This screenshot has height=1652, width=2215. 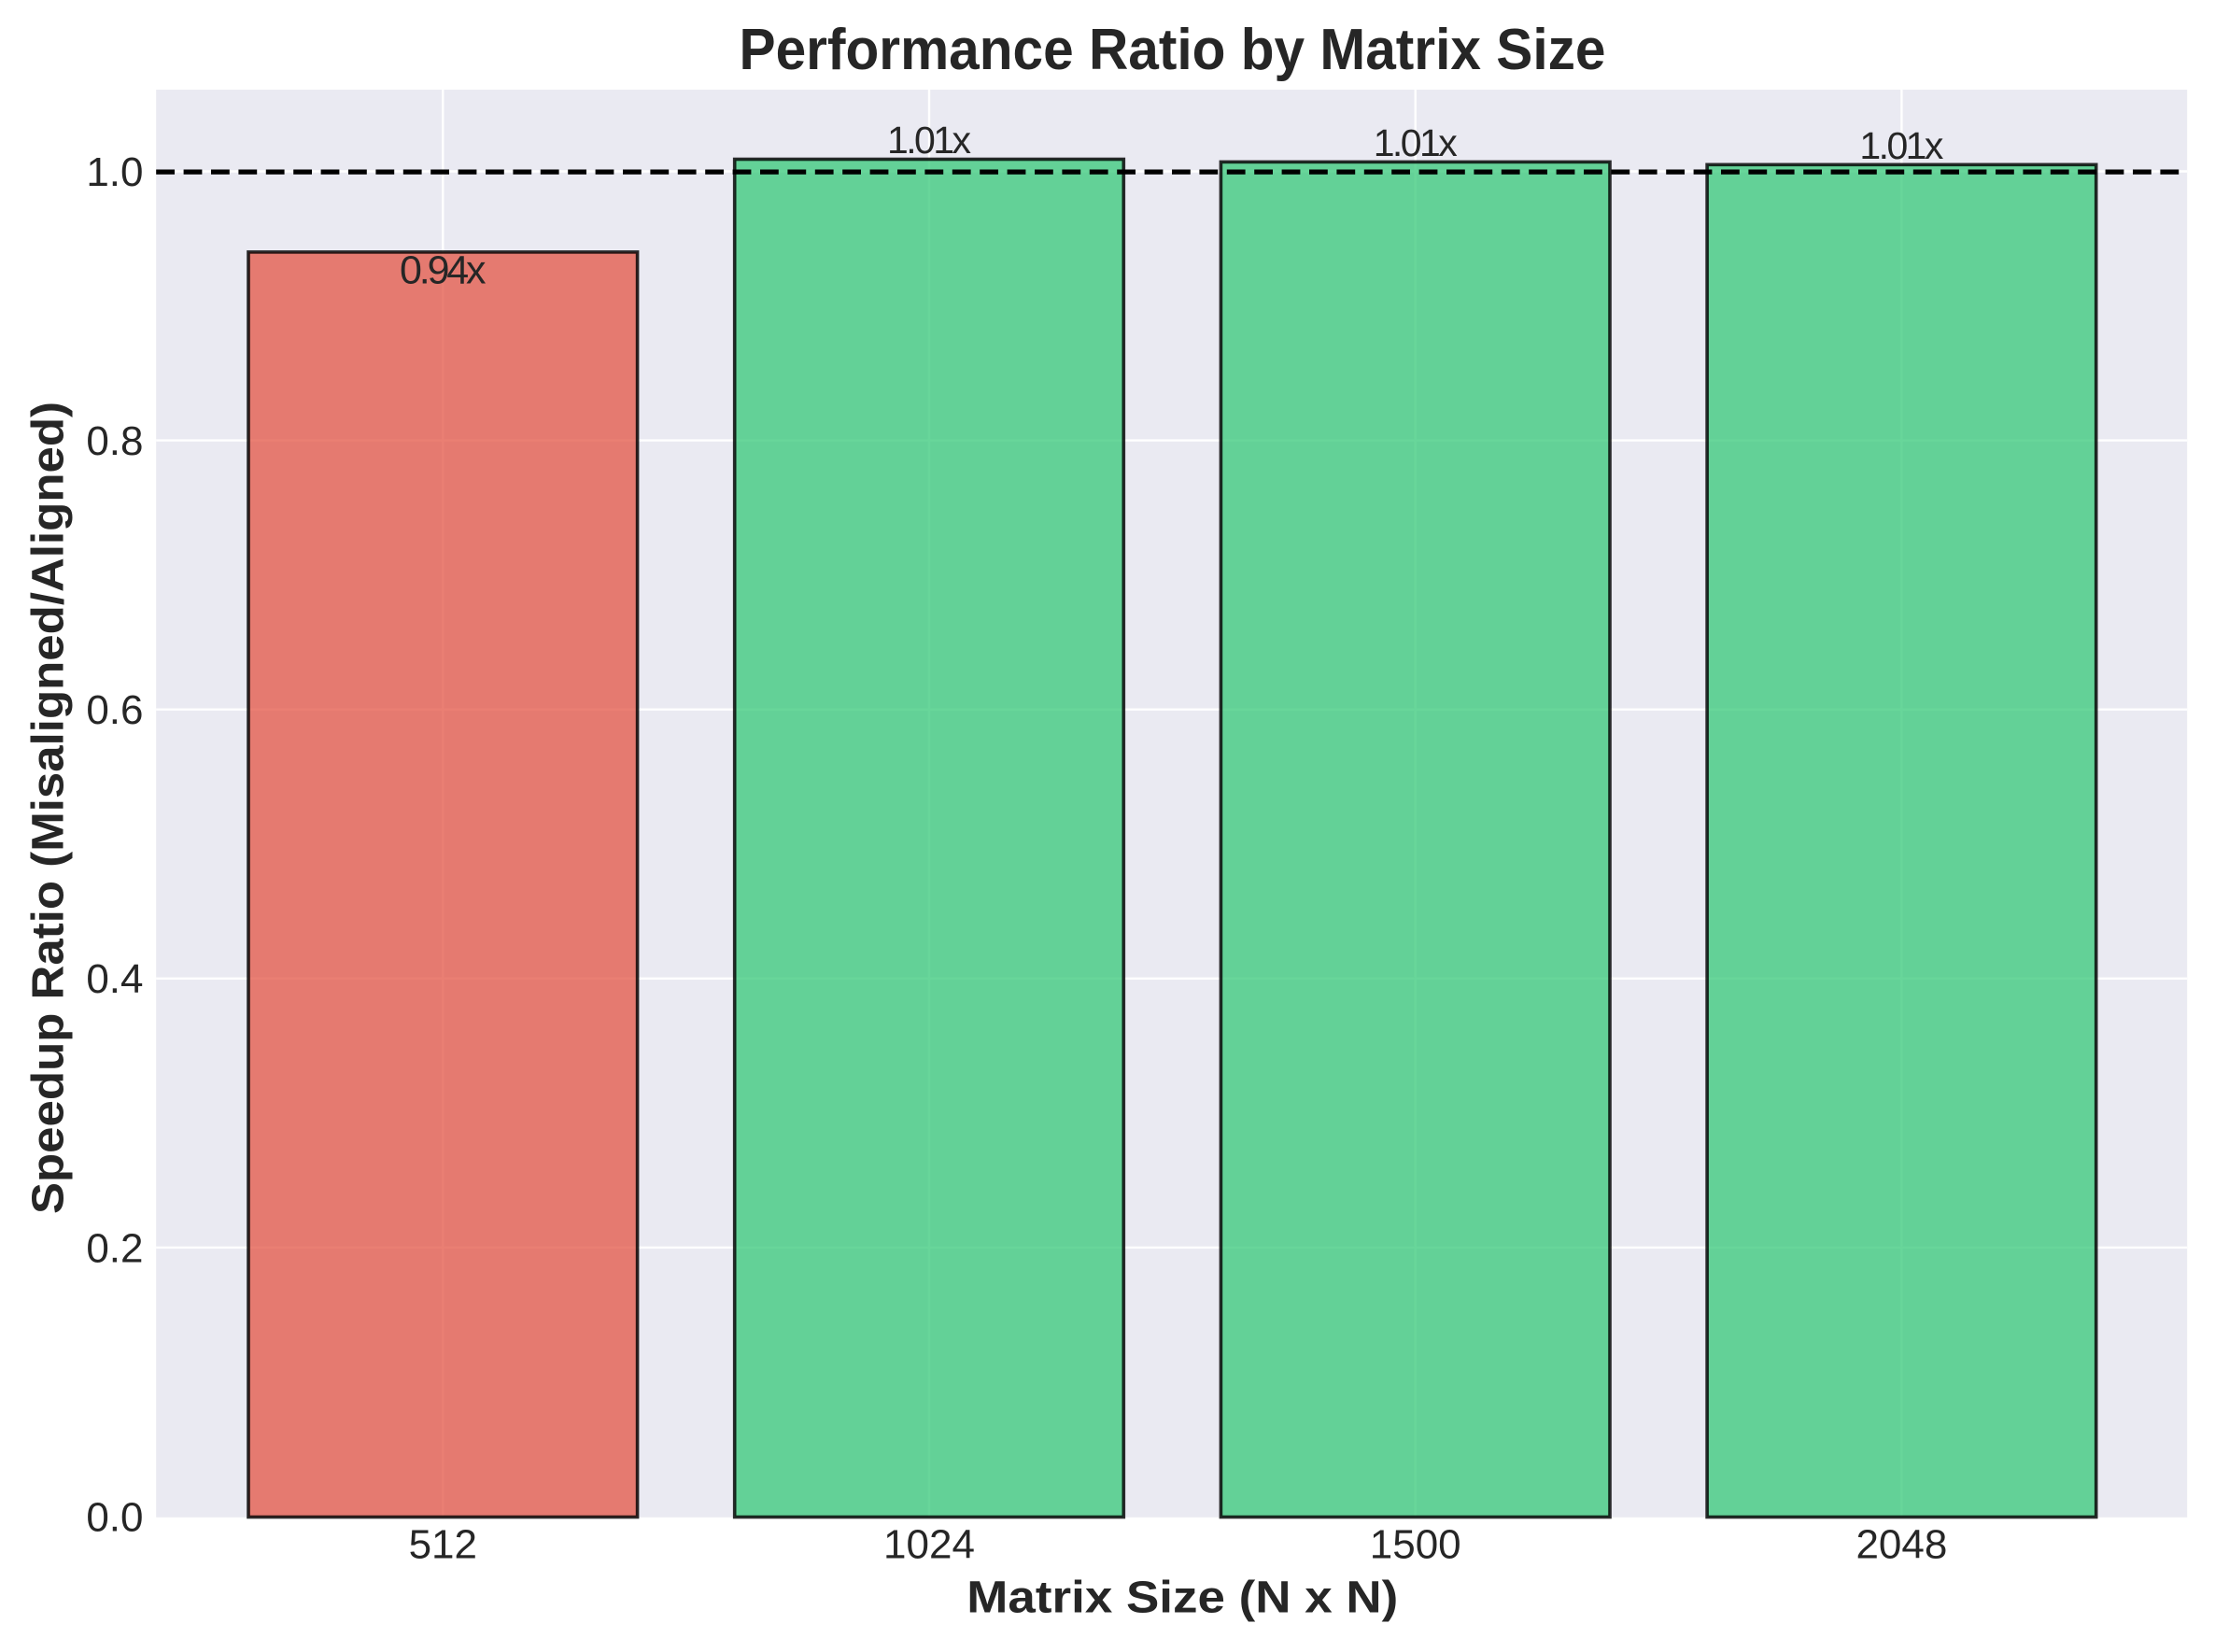 What do you see at coordinates (114, 979) in the screenshot?
I see `svg-text: 0.4` at bounding box center [114, 979].